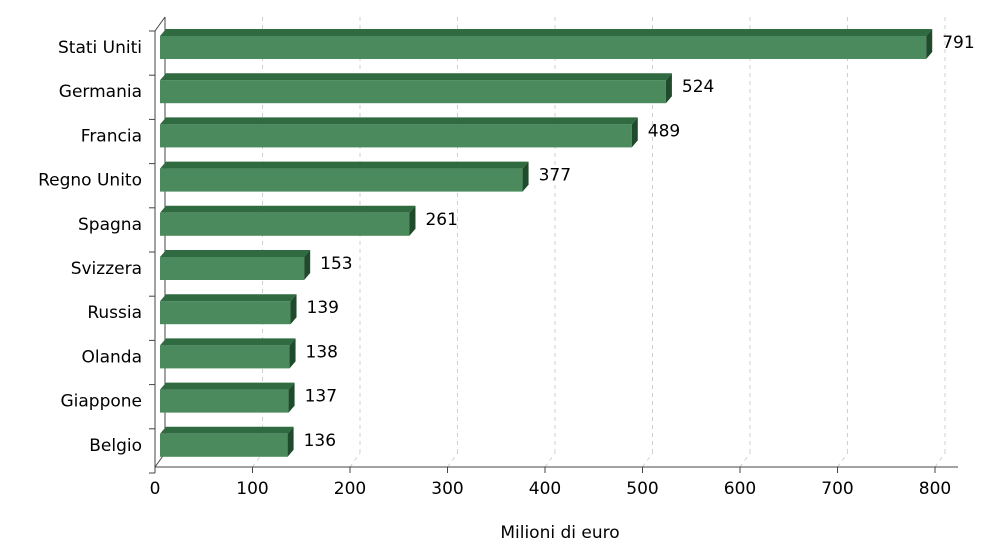  What do you see at coordinates (321, 397) in the screenshot?
I see `data-label: 137` at bounding box center [321, 397].